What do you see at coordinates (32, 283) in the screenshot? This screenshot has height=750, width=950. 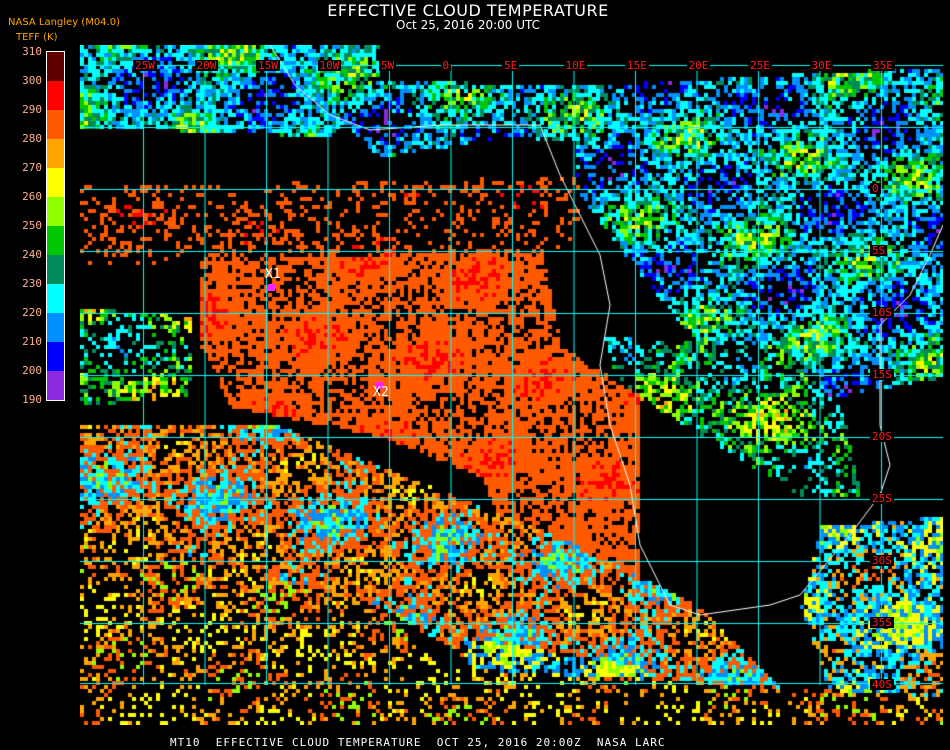 I see `legend-tick: 230` at bounding box center [32, 283].